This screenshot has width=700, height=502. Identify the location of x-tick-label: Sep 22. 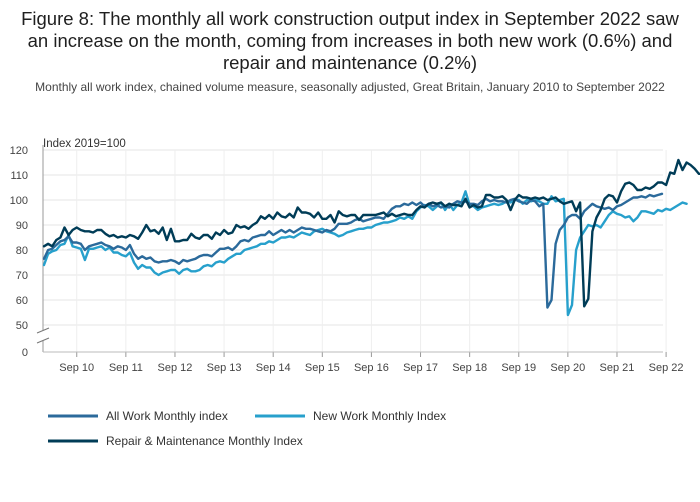
(666, 368).